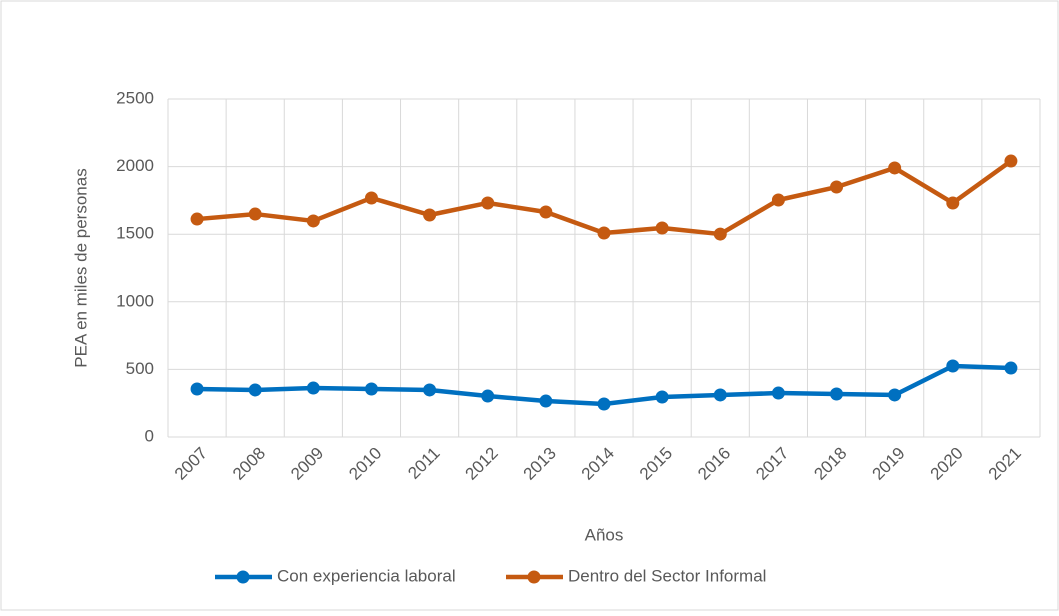 The image size is (1059, 616). I want to click on legend-label: Con experiencia laboral, so click(366, 575).